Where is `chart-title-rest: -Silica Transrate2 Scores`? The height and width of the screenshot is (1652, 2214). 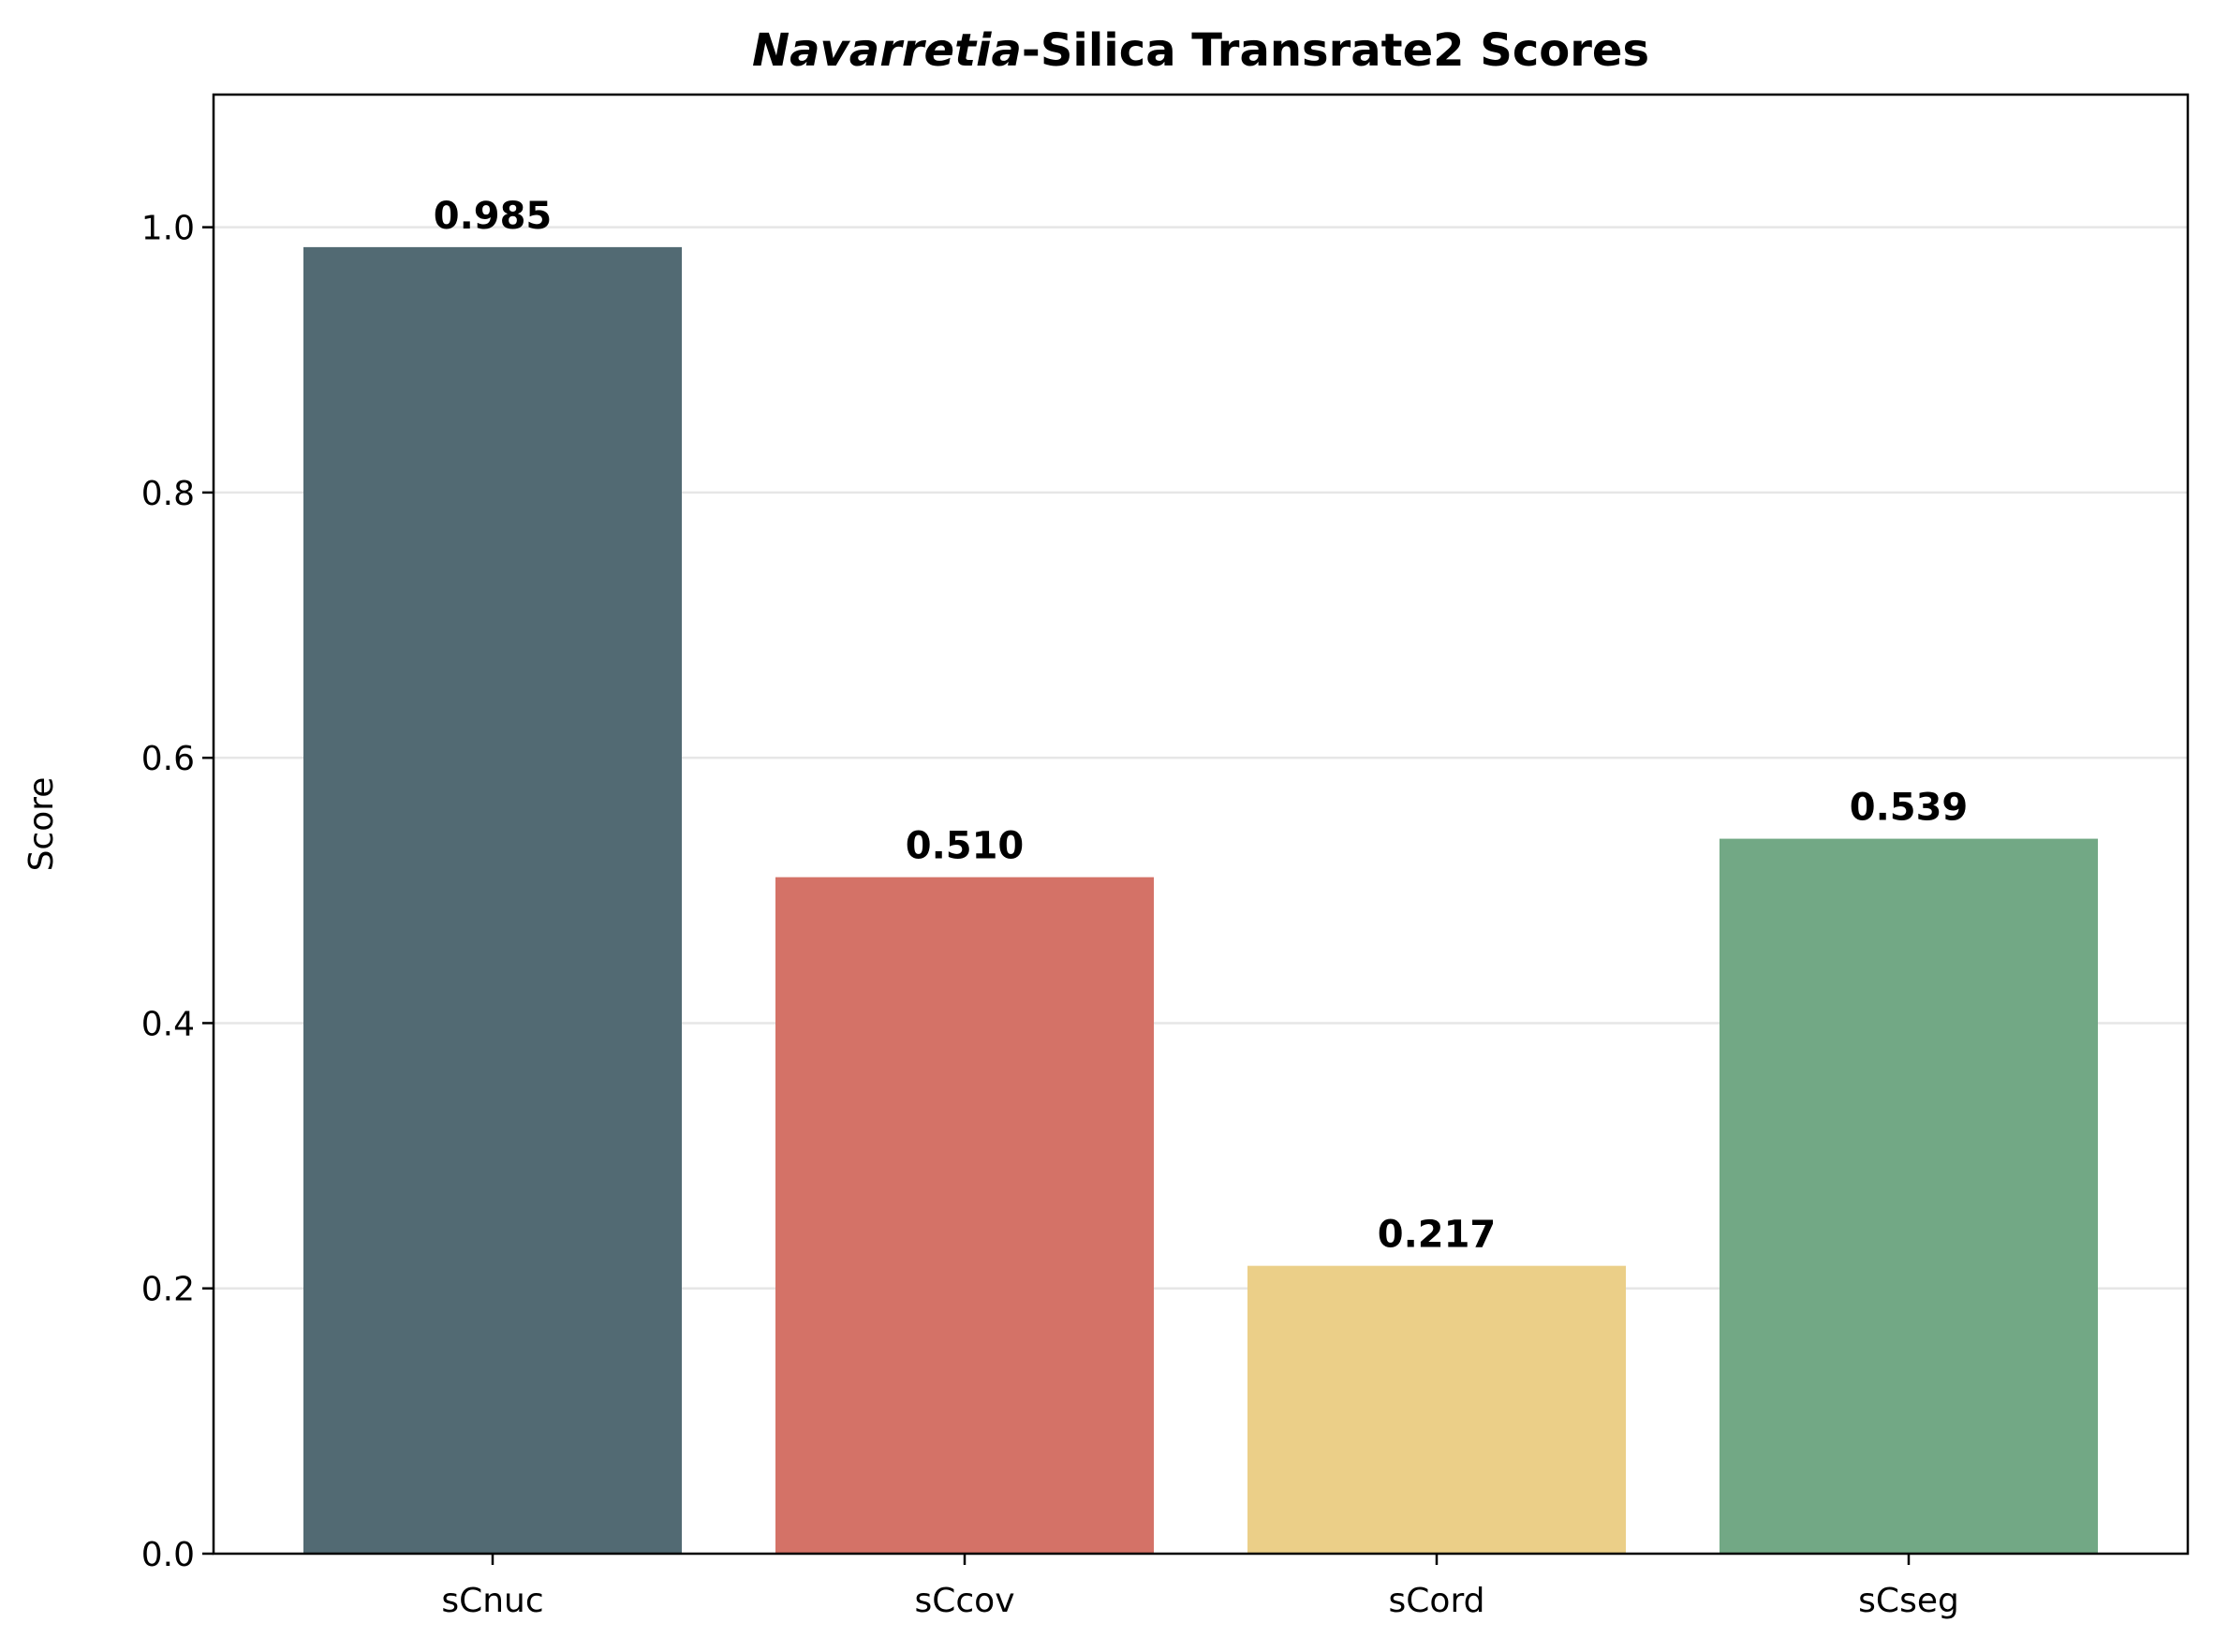 chart-title-rest: -Silica Transrate2 Scores is located at coordinates (1335, 50).